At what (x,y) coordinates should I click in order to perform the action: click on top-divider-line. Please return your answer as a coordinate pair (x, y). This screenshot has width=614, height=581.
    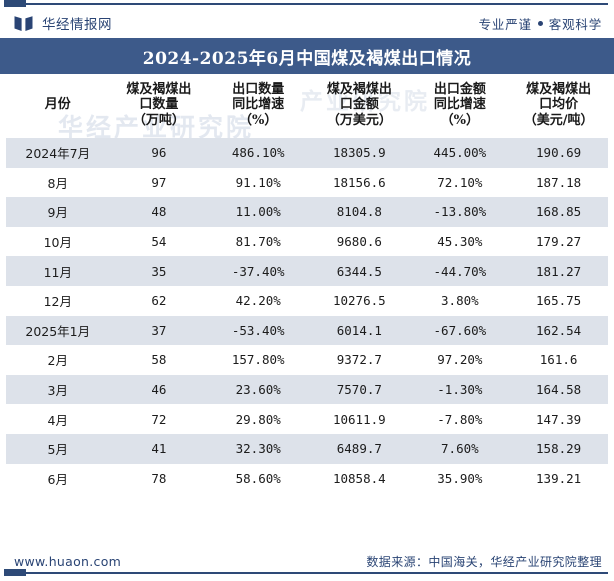
    Looking at the image, I should click on (306, 4).